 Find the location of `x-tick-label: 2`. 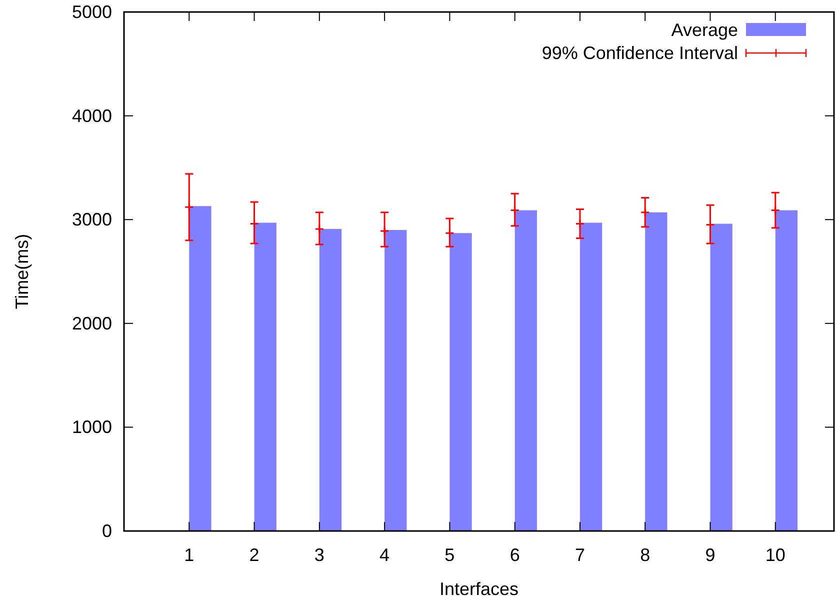

x-tick-label: 2 is located at coordinates (254, 555).